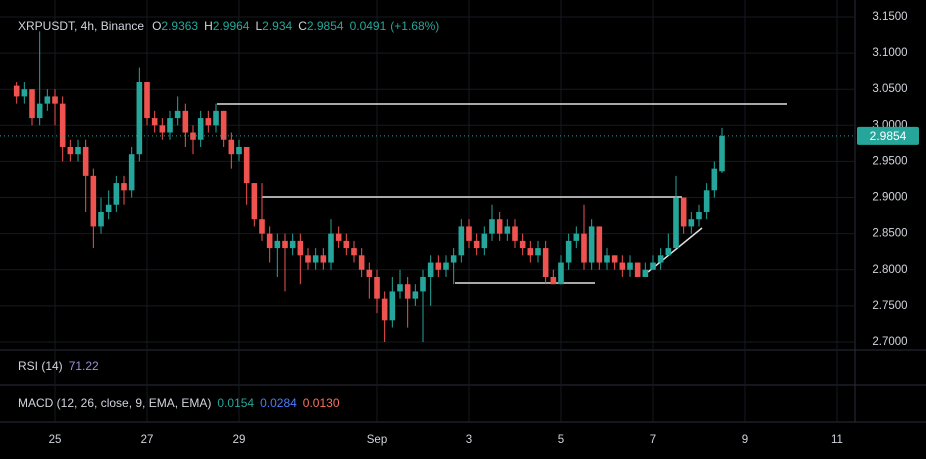 The width and height of the screenshot is (926, 459). I want to click on indicator-name: MACD (12, 26, close, 9, EMA, EMA), so click(114, 403).